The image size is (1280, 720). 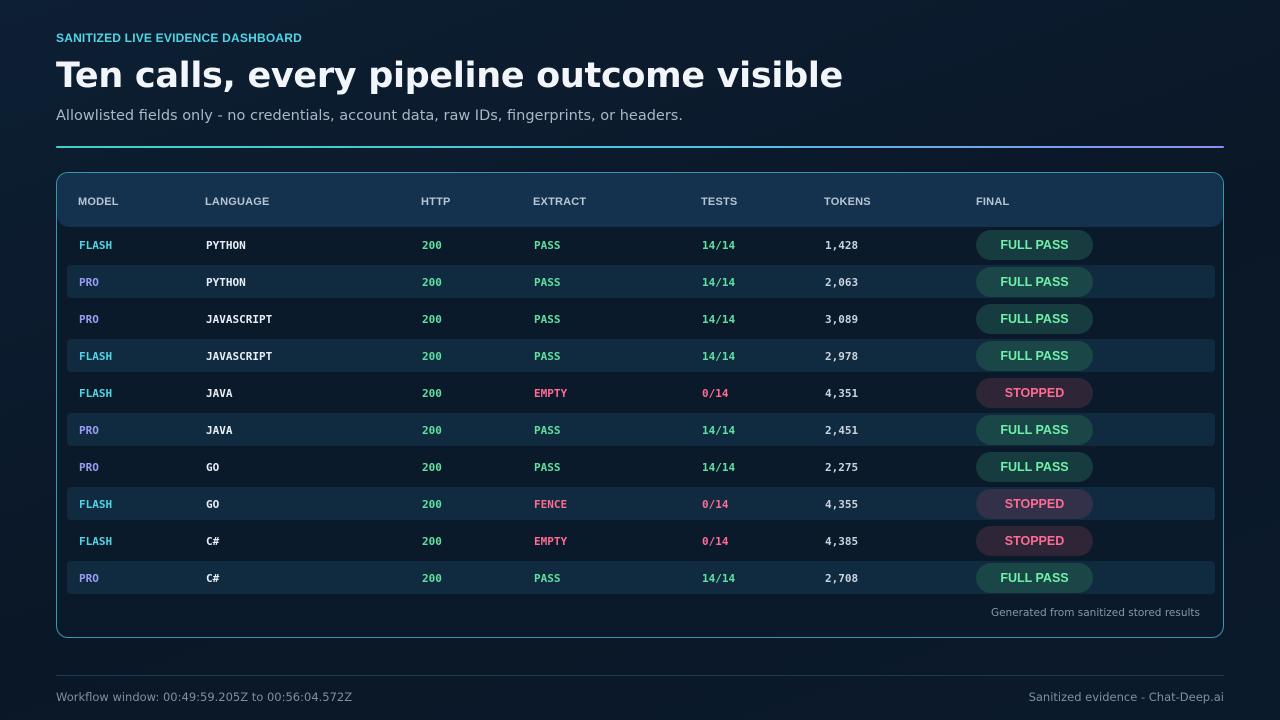 I want to click on footer-divider, so click(x=640, y=675).